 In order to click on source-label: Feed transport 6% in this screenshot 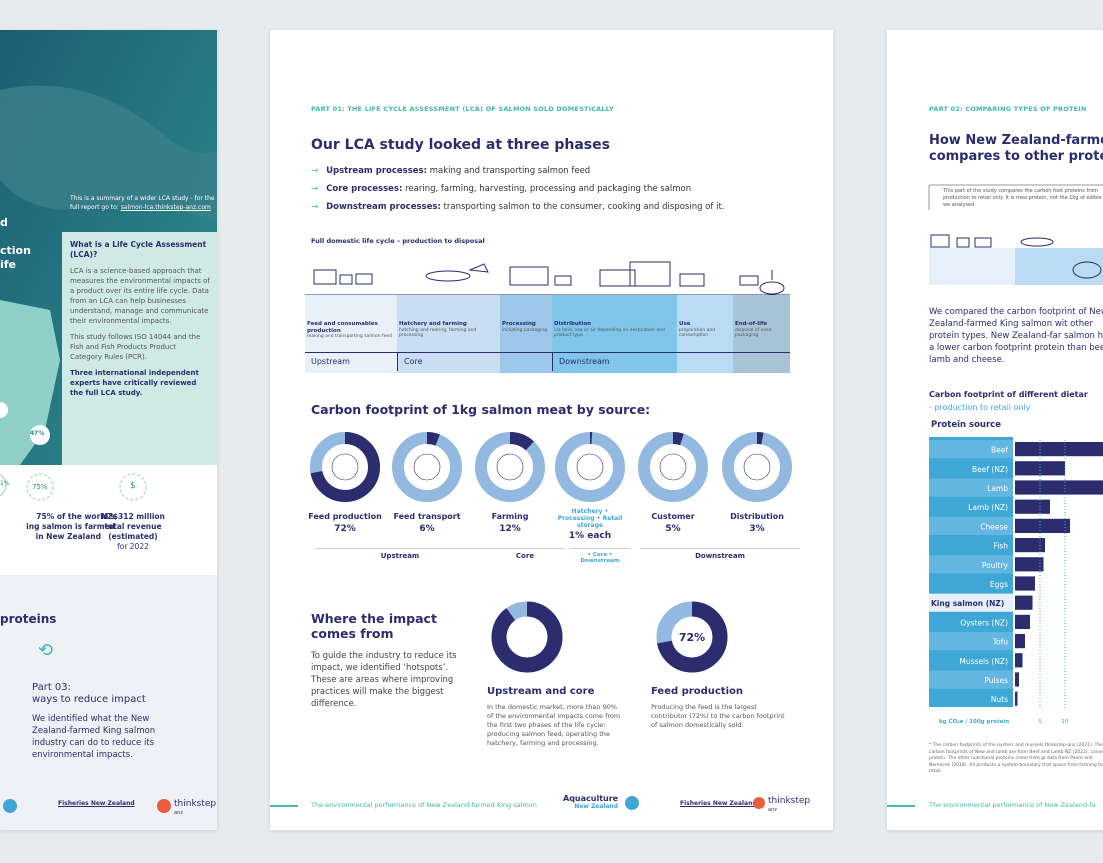, I will do `click(427, 524)`.